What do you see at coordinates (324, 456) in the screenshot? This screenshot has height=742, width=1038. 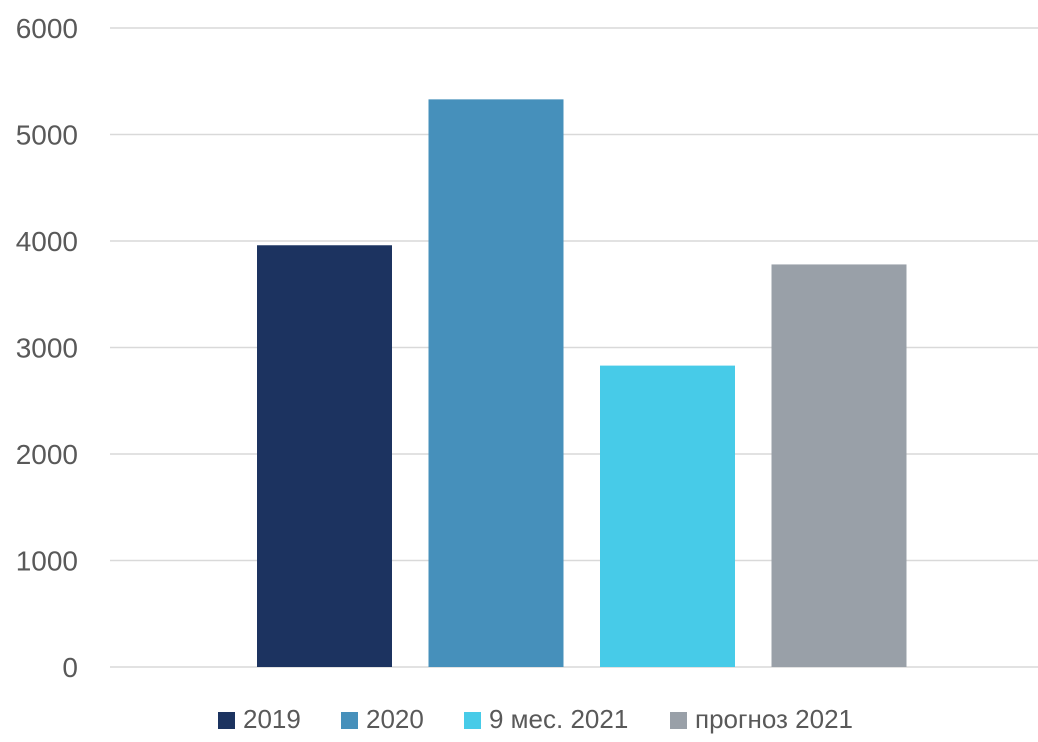 I see `bar-2019` at bounding box center [324, 456].